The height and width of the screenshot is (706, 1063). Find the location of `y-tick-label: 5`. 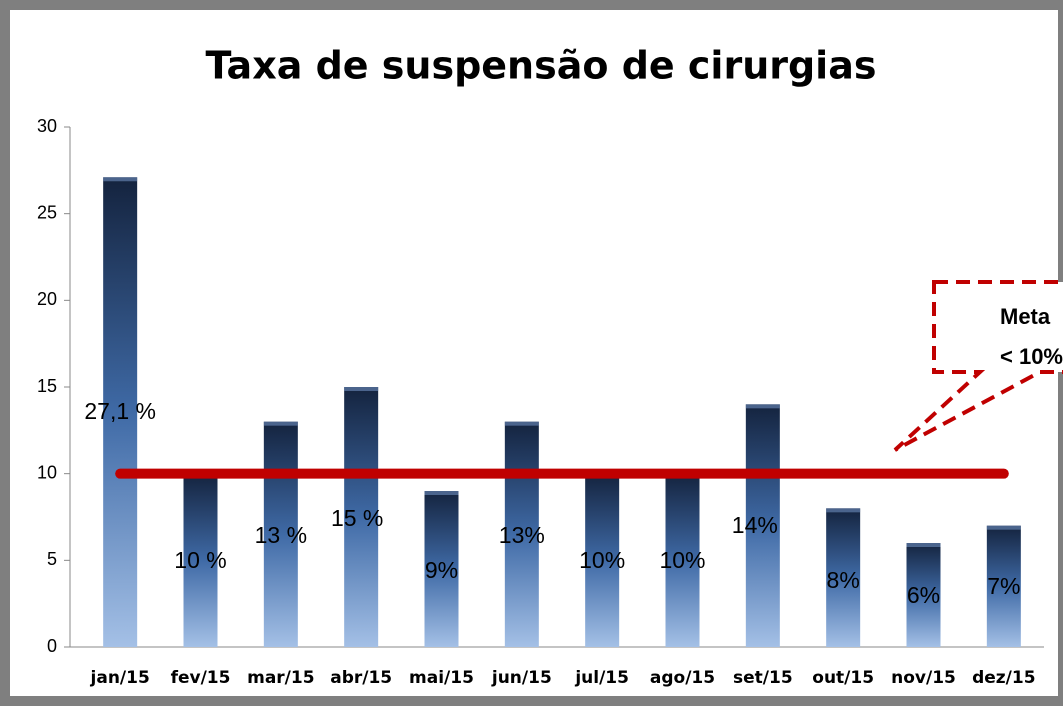

y-tick-label: 5 is located at coordinates (52, 559).